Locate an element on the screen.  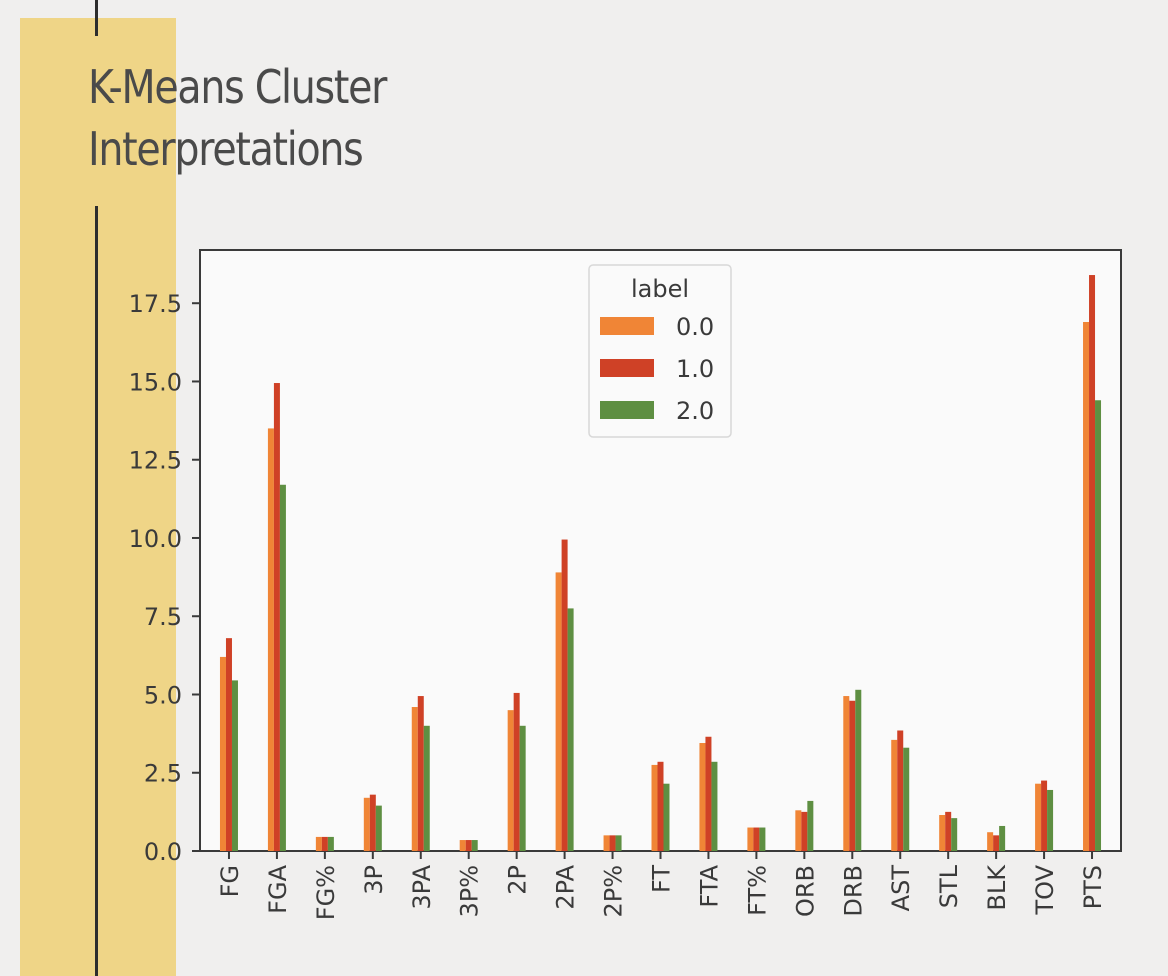
slide-title: K-Means Cluster Interpretations is located at coordinates (354, 118).